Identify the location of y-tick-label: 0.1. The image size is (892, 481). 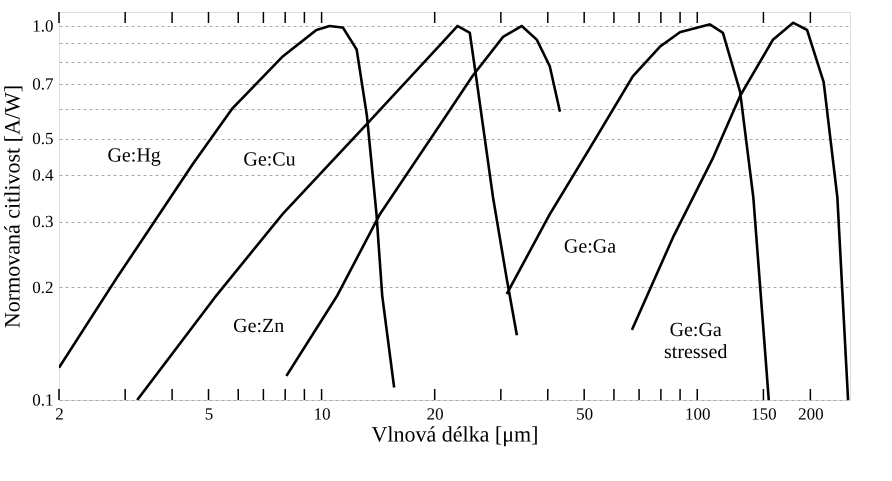
(43, 400).